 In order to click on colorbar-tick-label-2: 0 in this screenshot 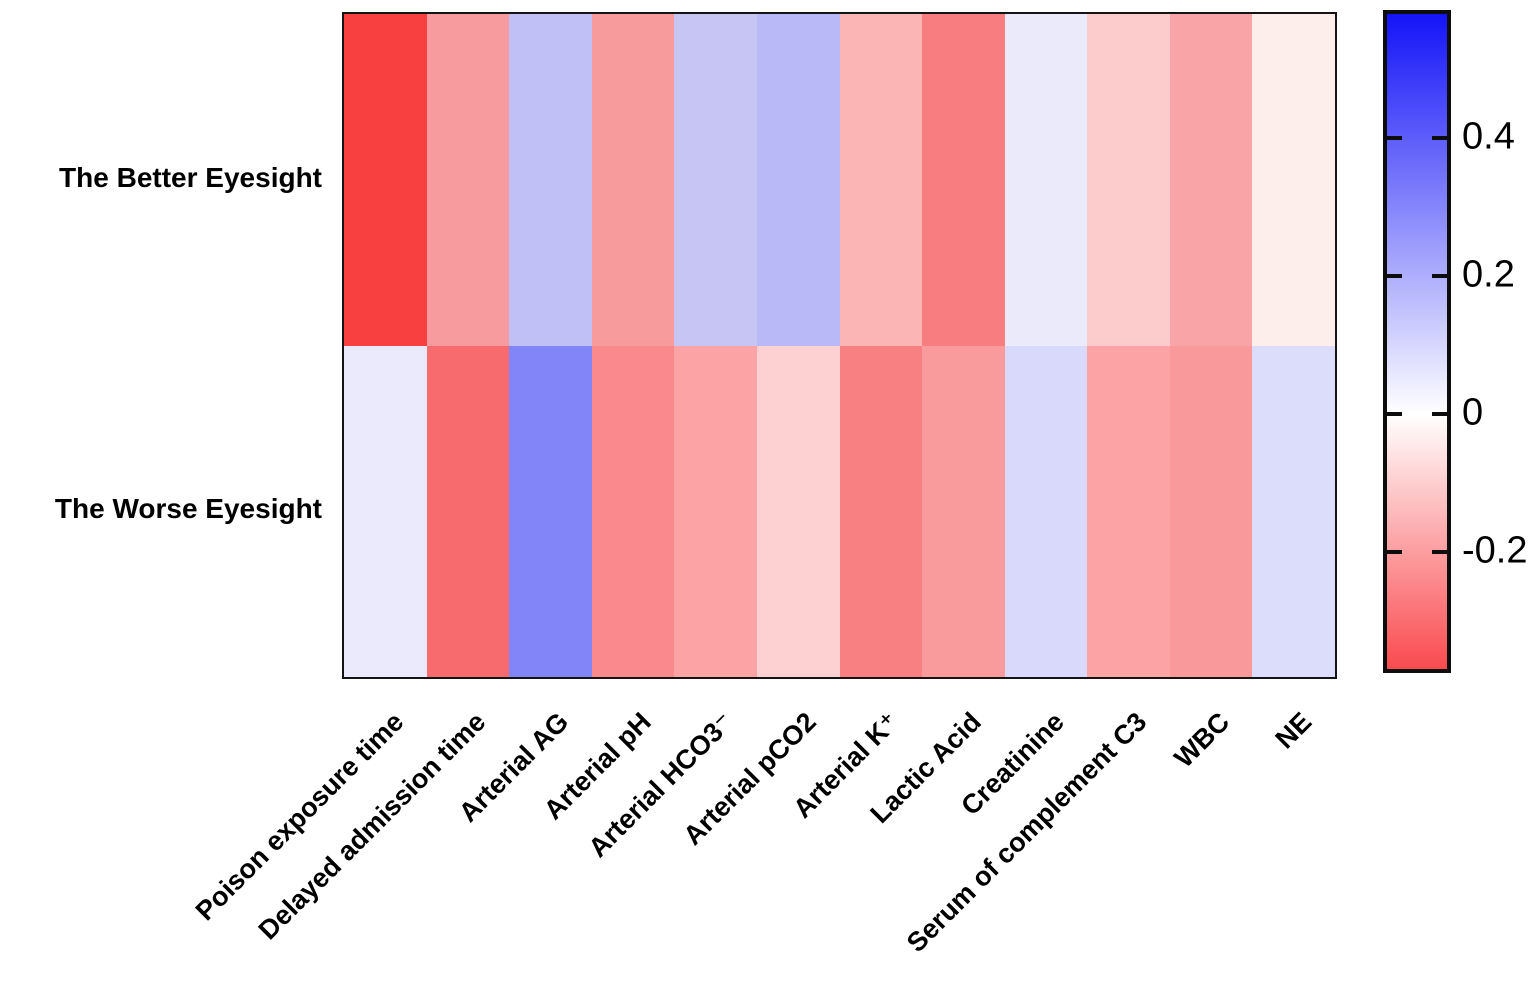, I will do `click(1473, 412)`.